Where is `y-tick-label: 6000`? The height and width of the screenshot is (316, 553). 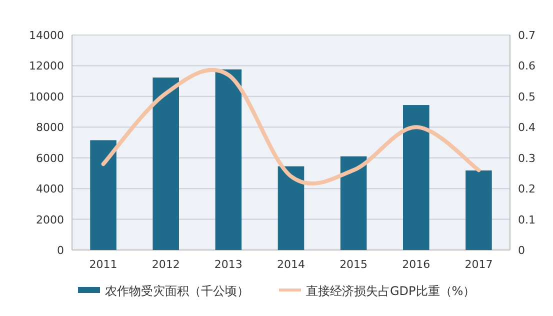
y-tick-label: 6000 is located at coordinates (50, 158).